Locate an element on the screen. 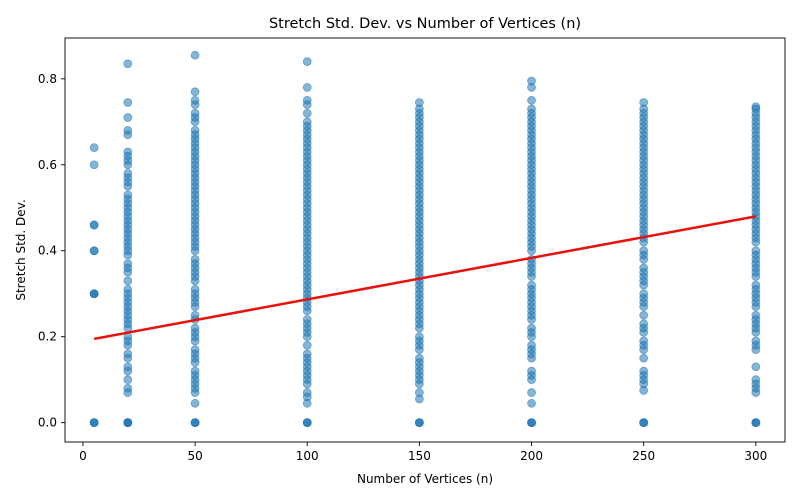 The image size is (800, 500). y-tick-label: 0.2 is located at coordinates (47, 337).